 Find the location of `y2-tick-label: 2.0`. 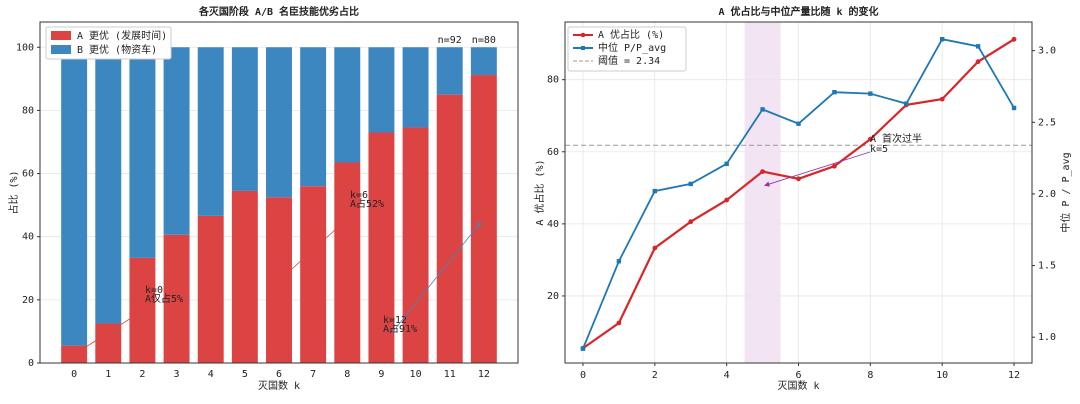

y2-tick-label: 2.0 is located at coordinates (1047, 194).